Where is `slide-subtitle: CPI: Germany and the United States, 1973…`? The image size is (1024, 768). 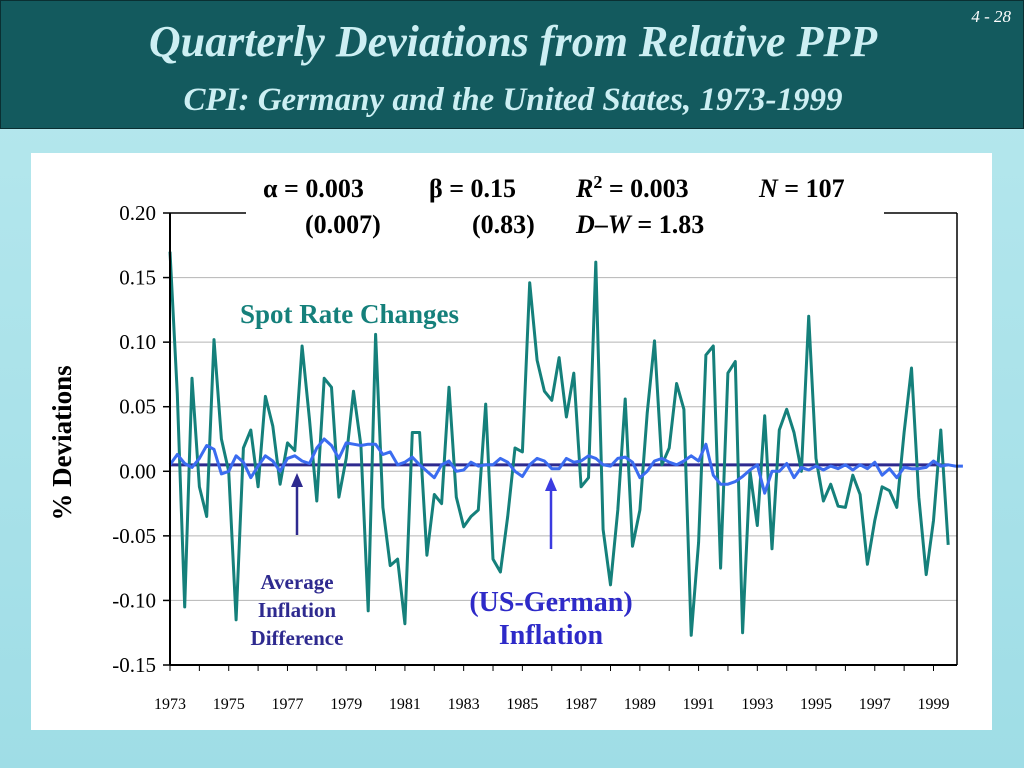
slide-subtitle: CPI: Germany and the United States, 1973… is located at coordinates (513, 100).